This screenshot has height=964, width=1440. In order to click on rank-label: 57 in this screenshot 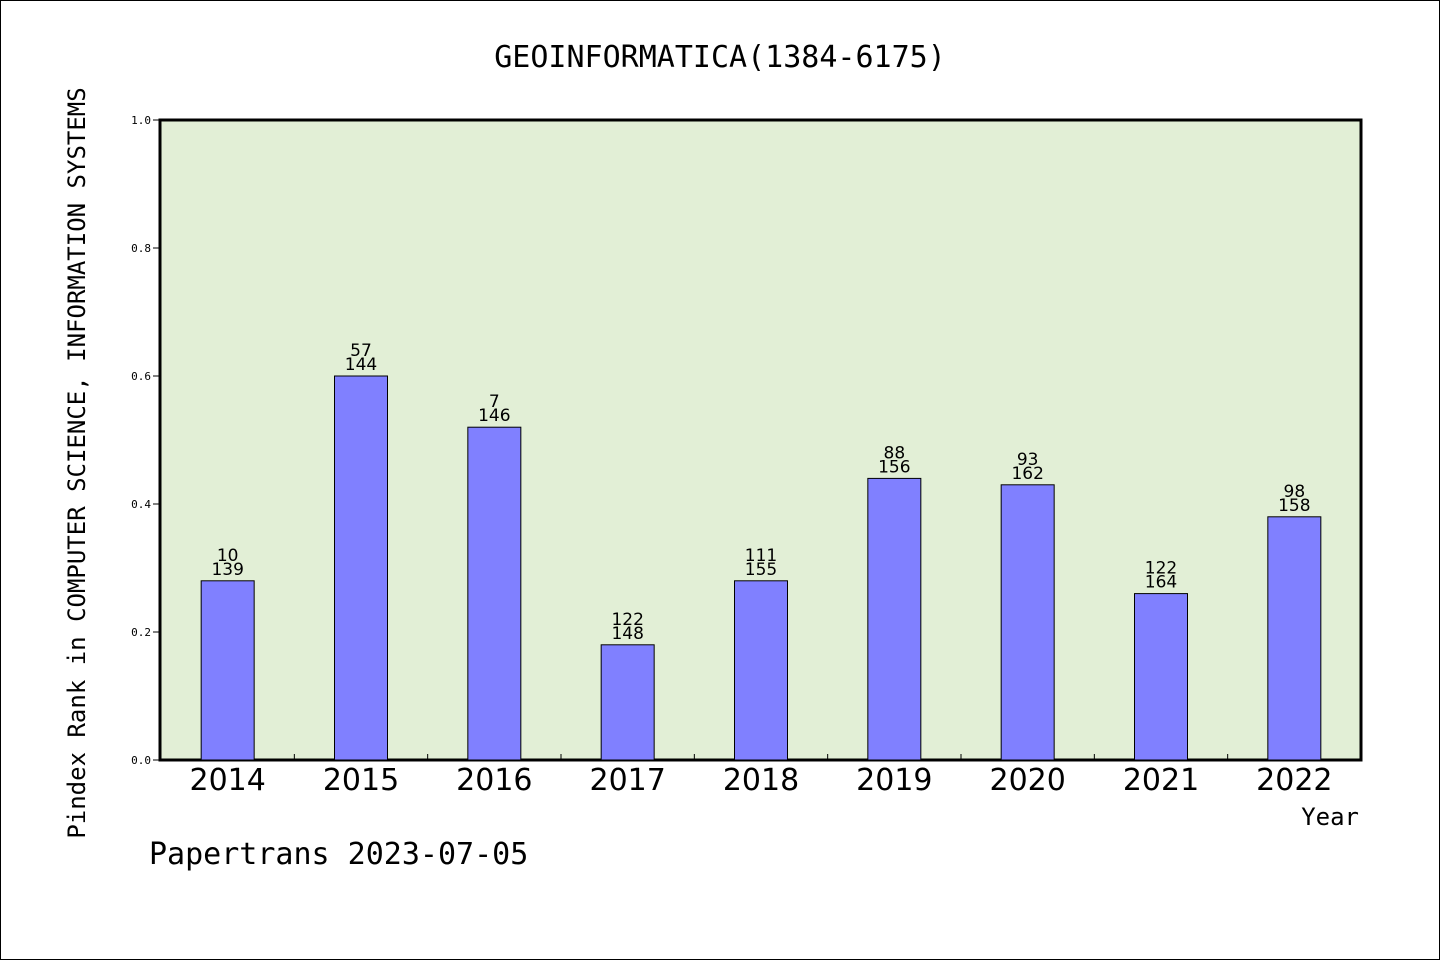, I will do `click(361, 351)`.